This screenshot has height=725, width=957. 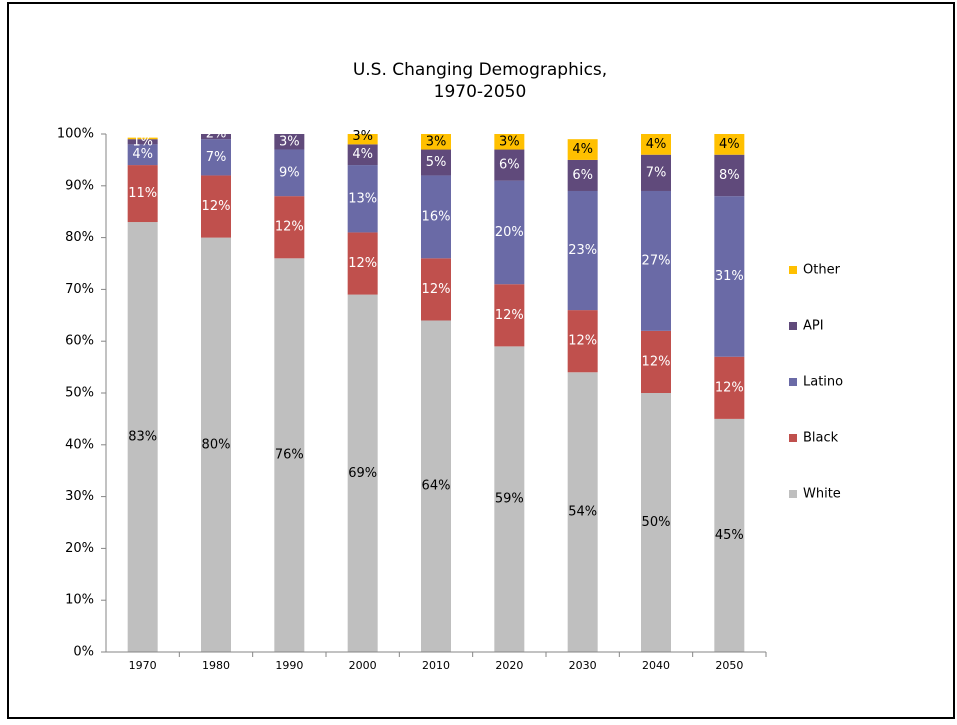 I want to click on legend-label: Latino, so click(x=823, y=382).